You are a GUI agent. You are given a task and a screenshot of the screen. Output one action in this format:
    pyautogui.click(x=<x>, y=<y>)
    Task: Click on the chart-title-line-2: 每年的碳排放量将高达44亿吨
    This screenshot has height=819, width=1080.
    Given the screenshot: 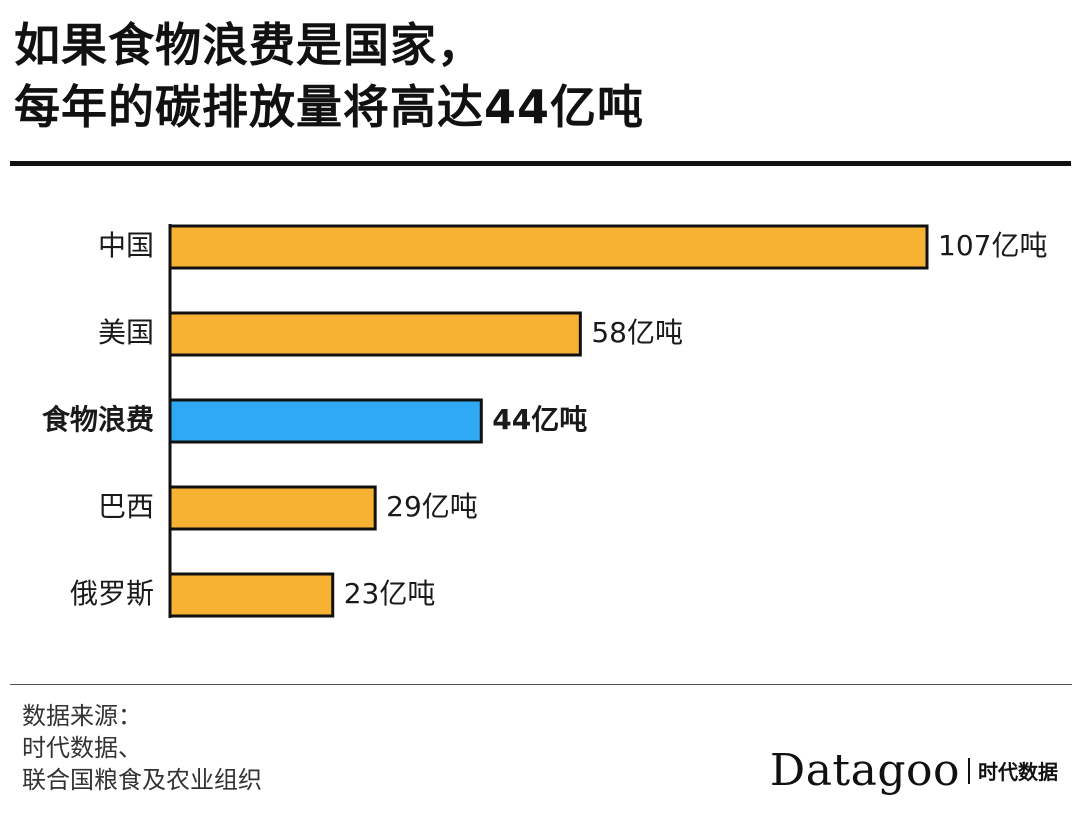 What is the action you would take?
    pyautogui.click(x=329, y=107)
    